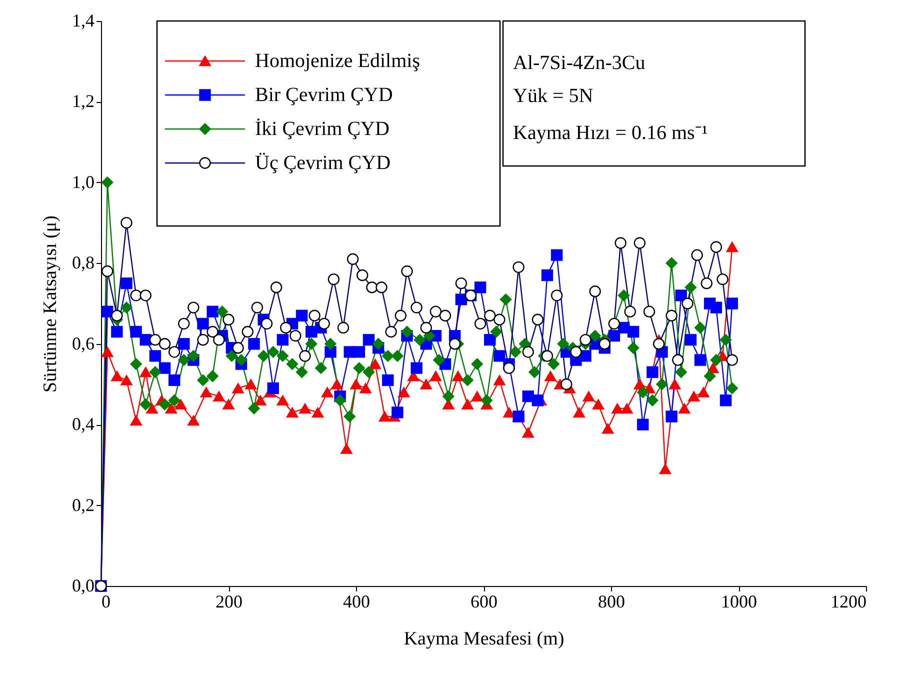  I want to click on x-axis-title: Kayma Mesafesi (m), so click(484, 639).